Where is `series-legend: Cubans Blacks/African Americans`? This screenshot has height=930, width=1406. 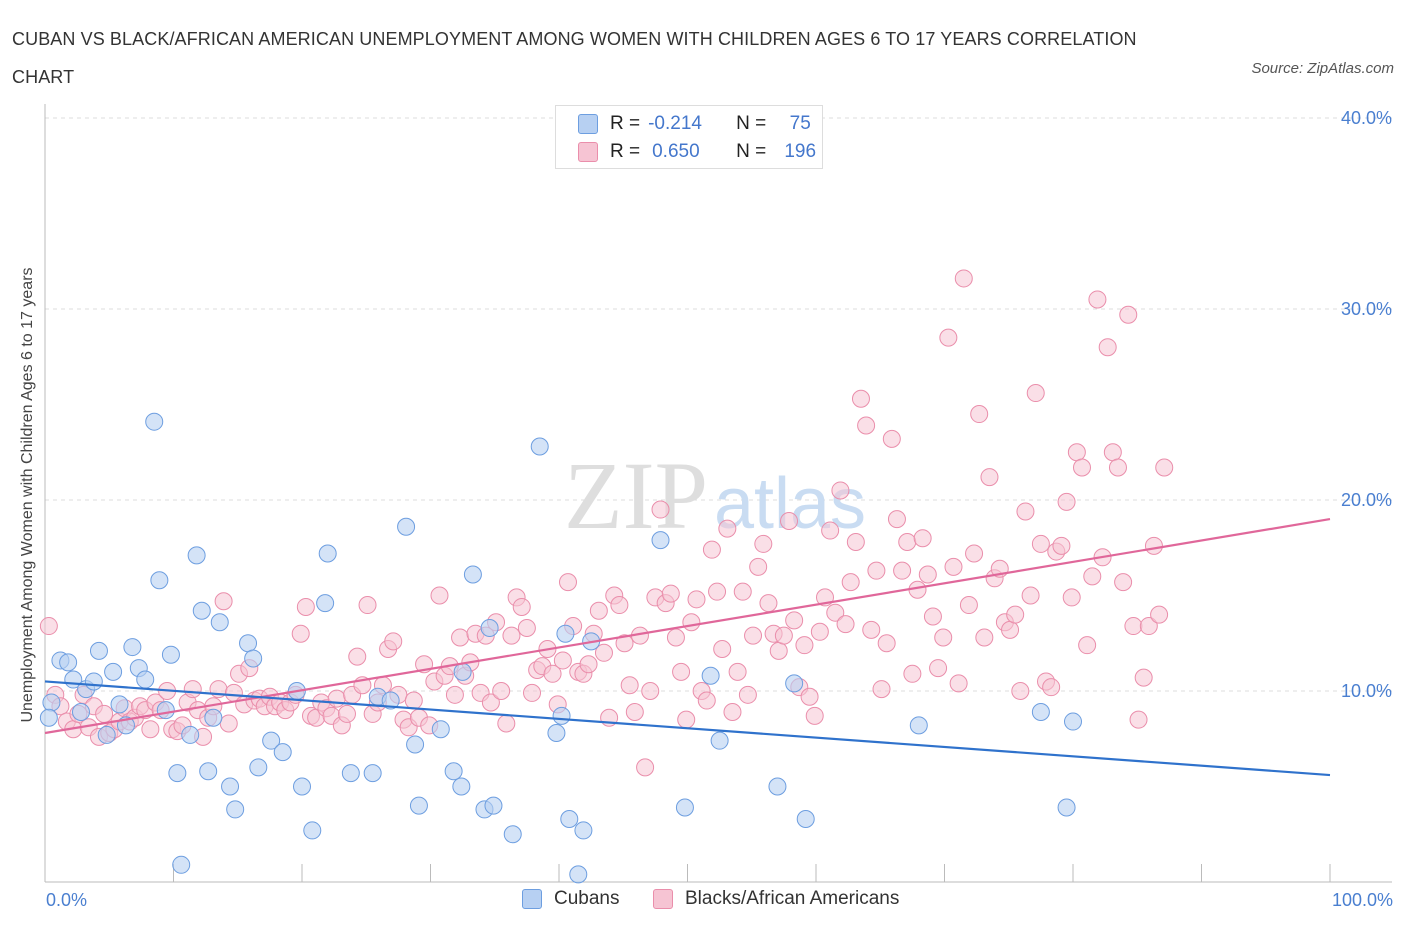 series-legend: Cubans Blacks/African Americans is located at coordinates (703, 902).